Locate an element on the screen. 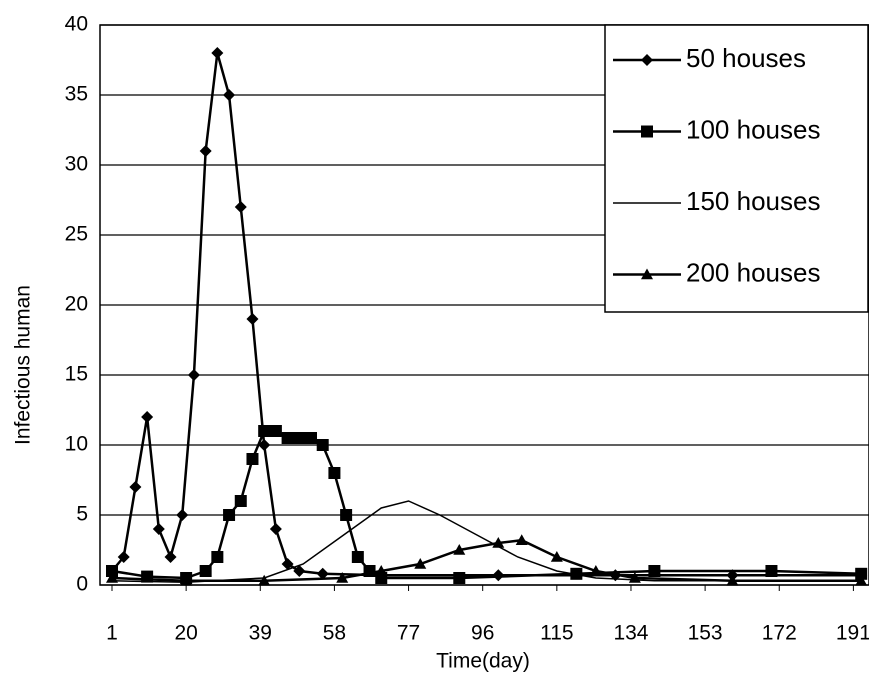  y-tick-label: 0 is located at coordinates (82, 584).